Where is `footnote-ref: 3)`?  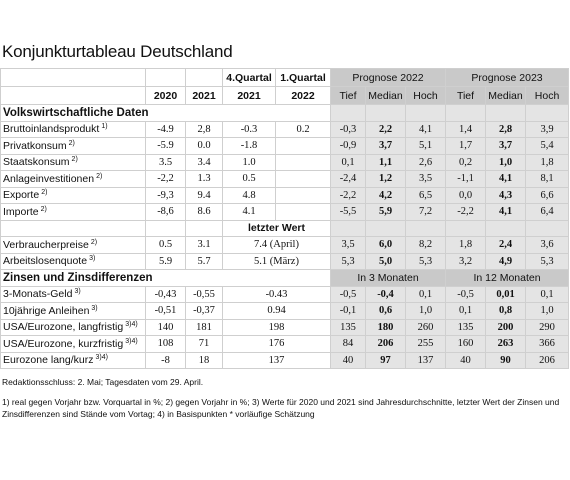
footnote-ref: 3) is located at coordinates (92, 259).